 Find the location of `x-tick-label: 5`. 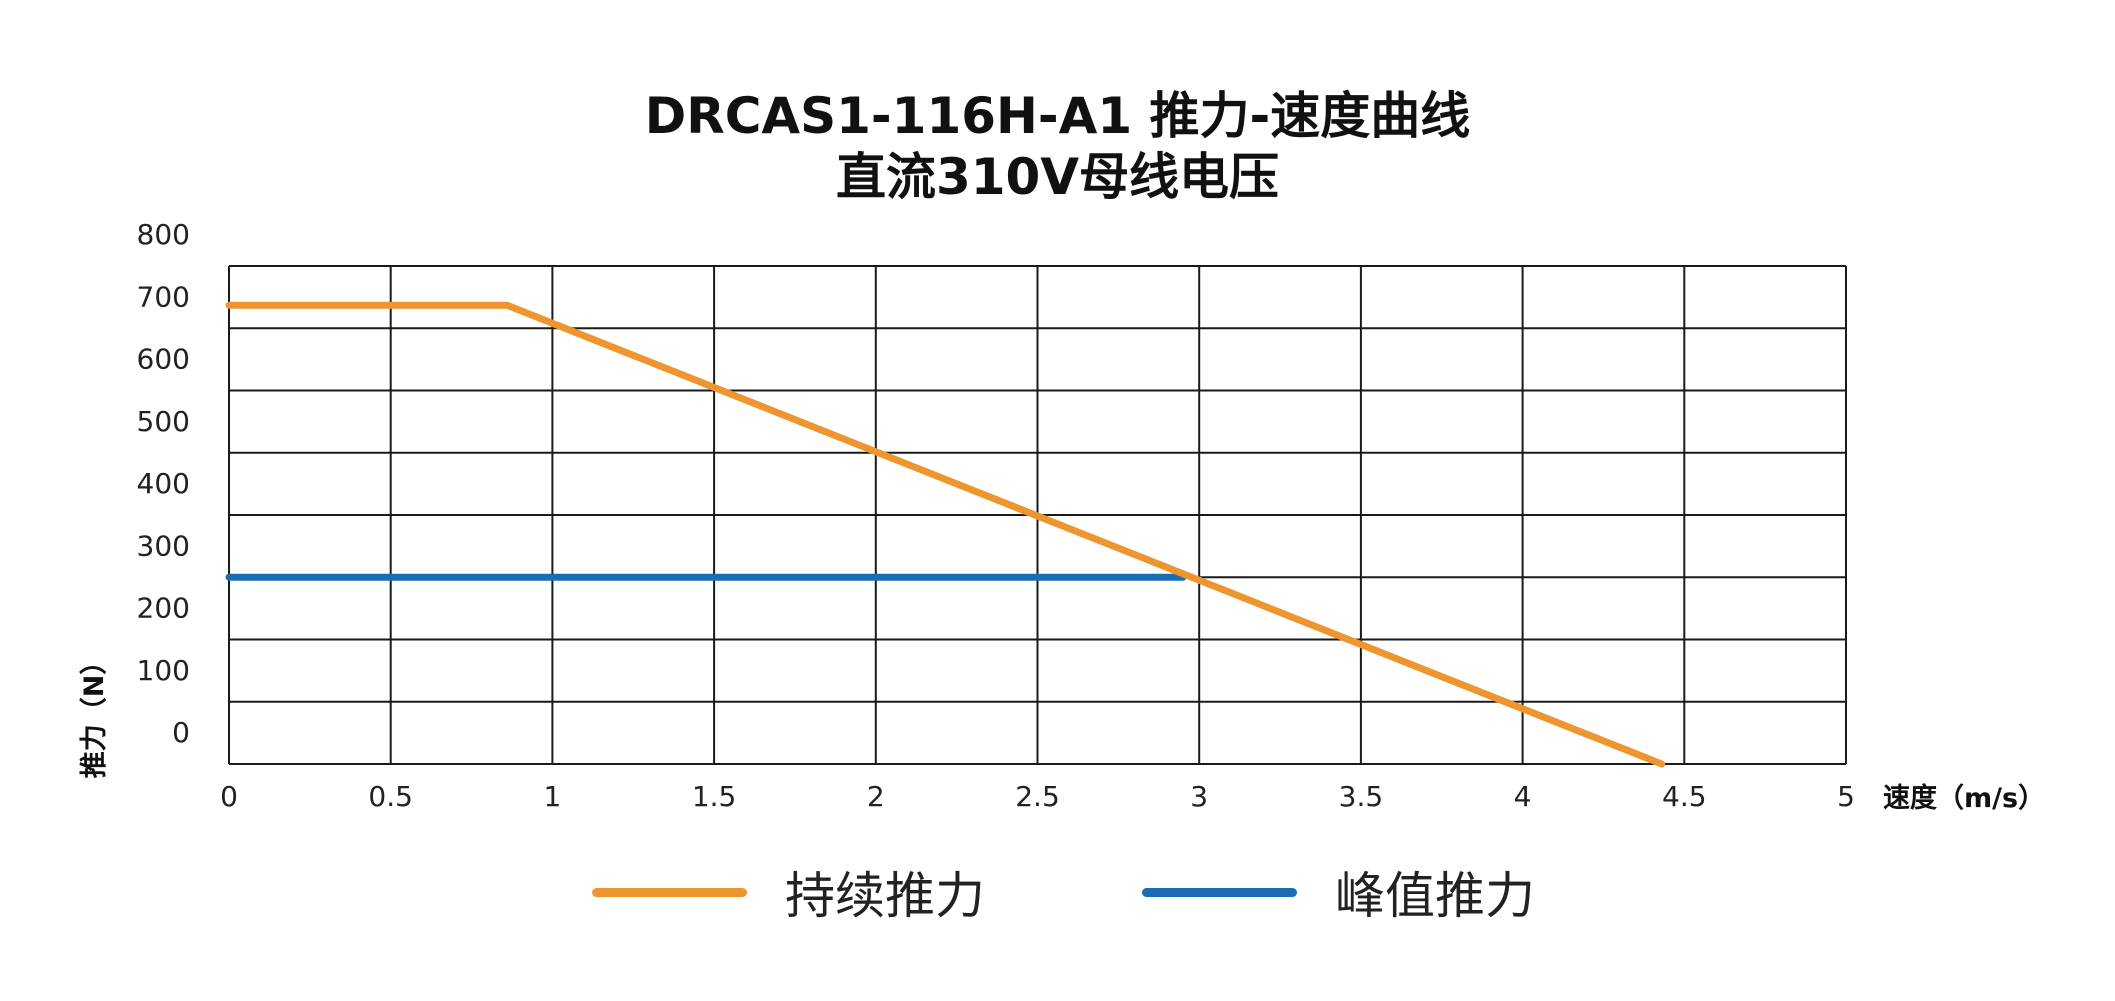

x-tick-label: 5 is located at coordinates (1846, 796).